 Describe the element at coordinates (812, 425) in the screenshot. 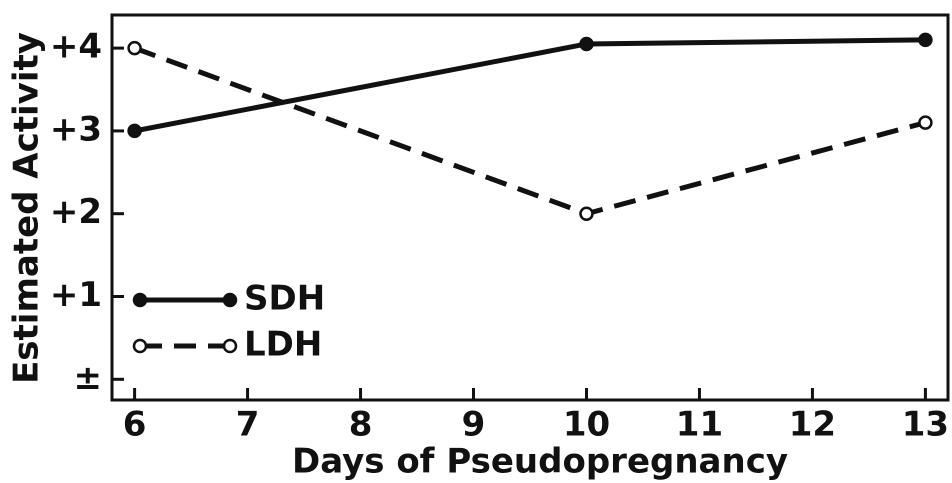

I see `x-tick-label: 12` at that location.